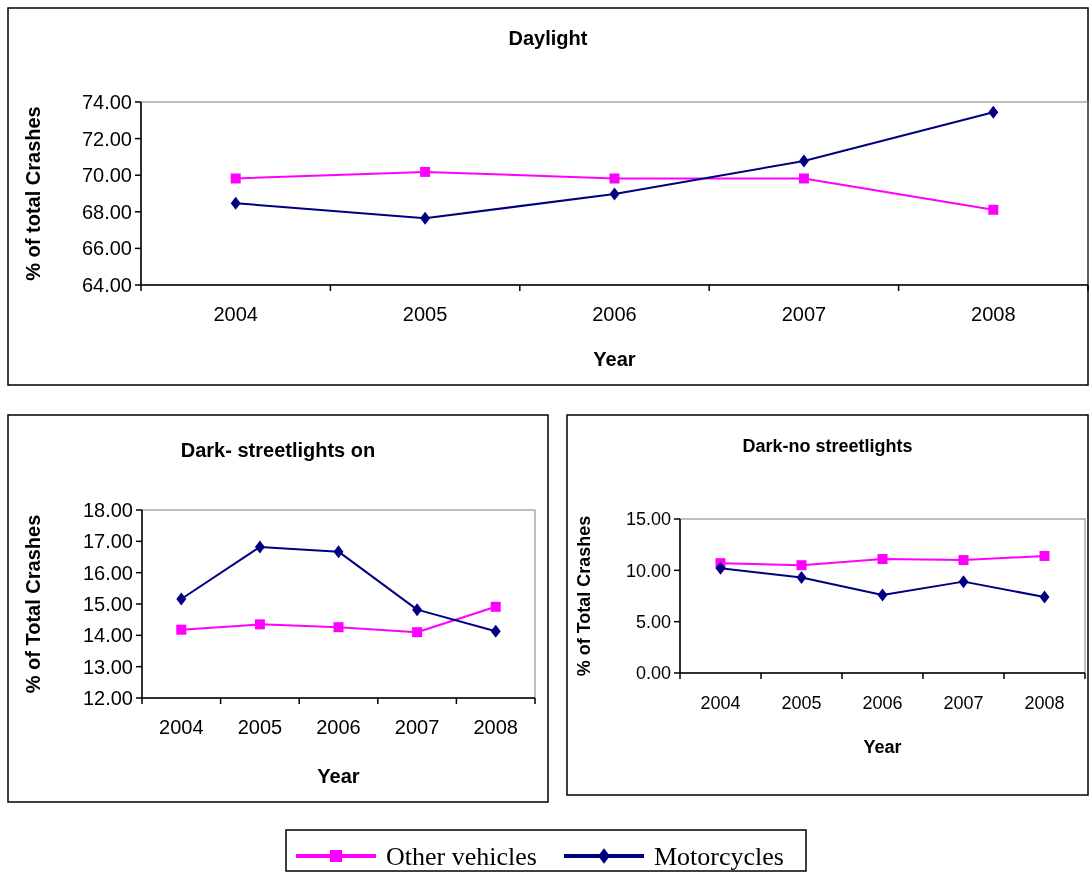  I want to click on y-tick-label: 12.00, so click(107, 698).